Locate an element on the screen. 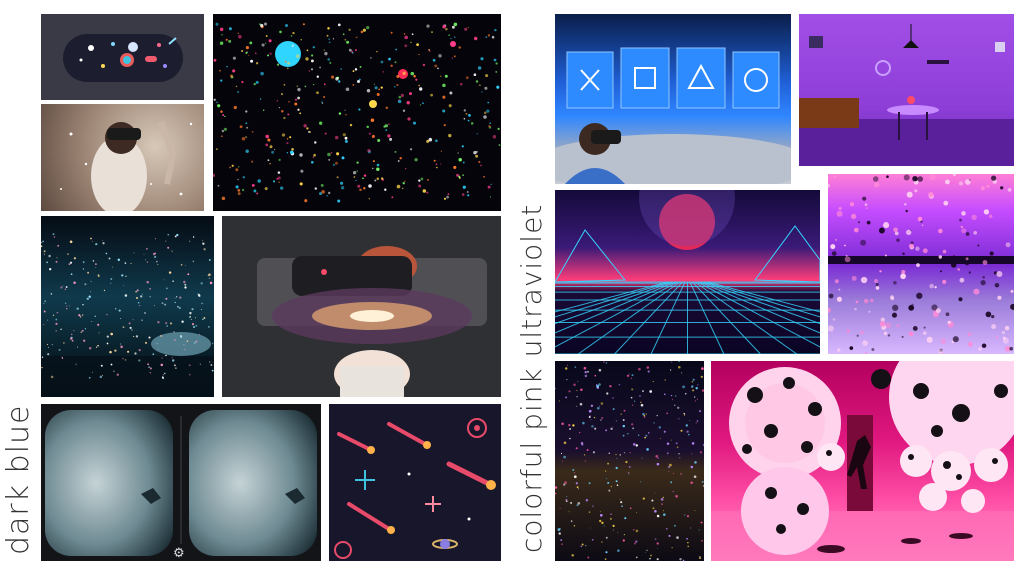 This screenshot has height=576, width=1025. gear-icon: ⚙ is located at coordinates (179, 552).